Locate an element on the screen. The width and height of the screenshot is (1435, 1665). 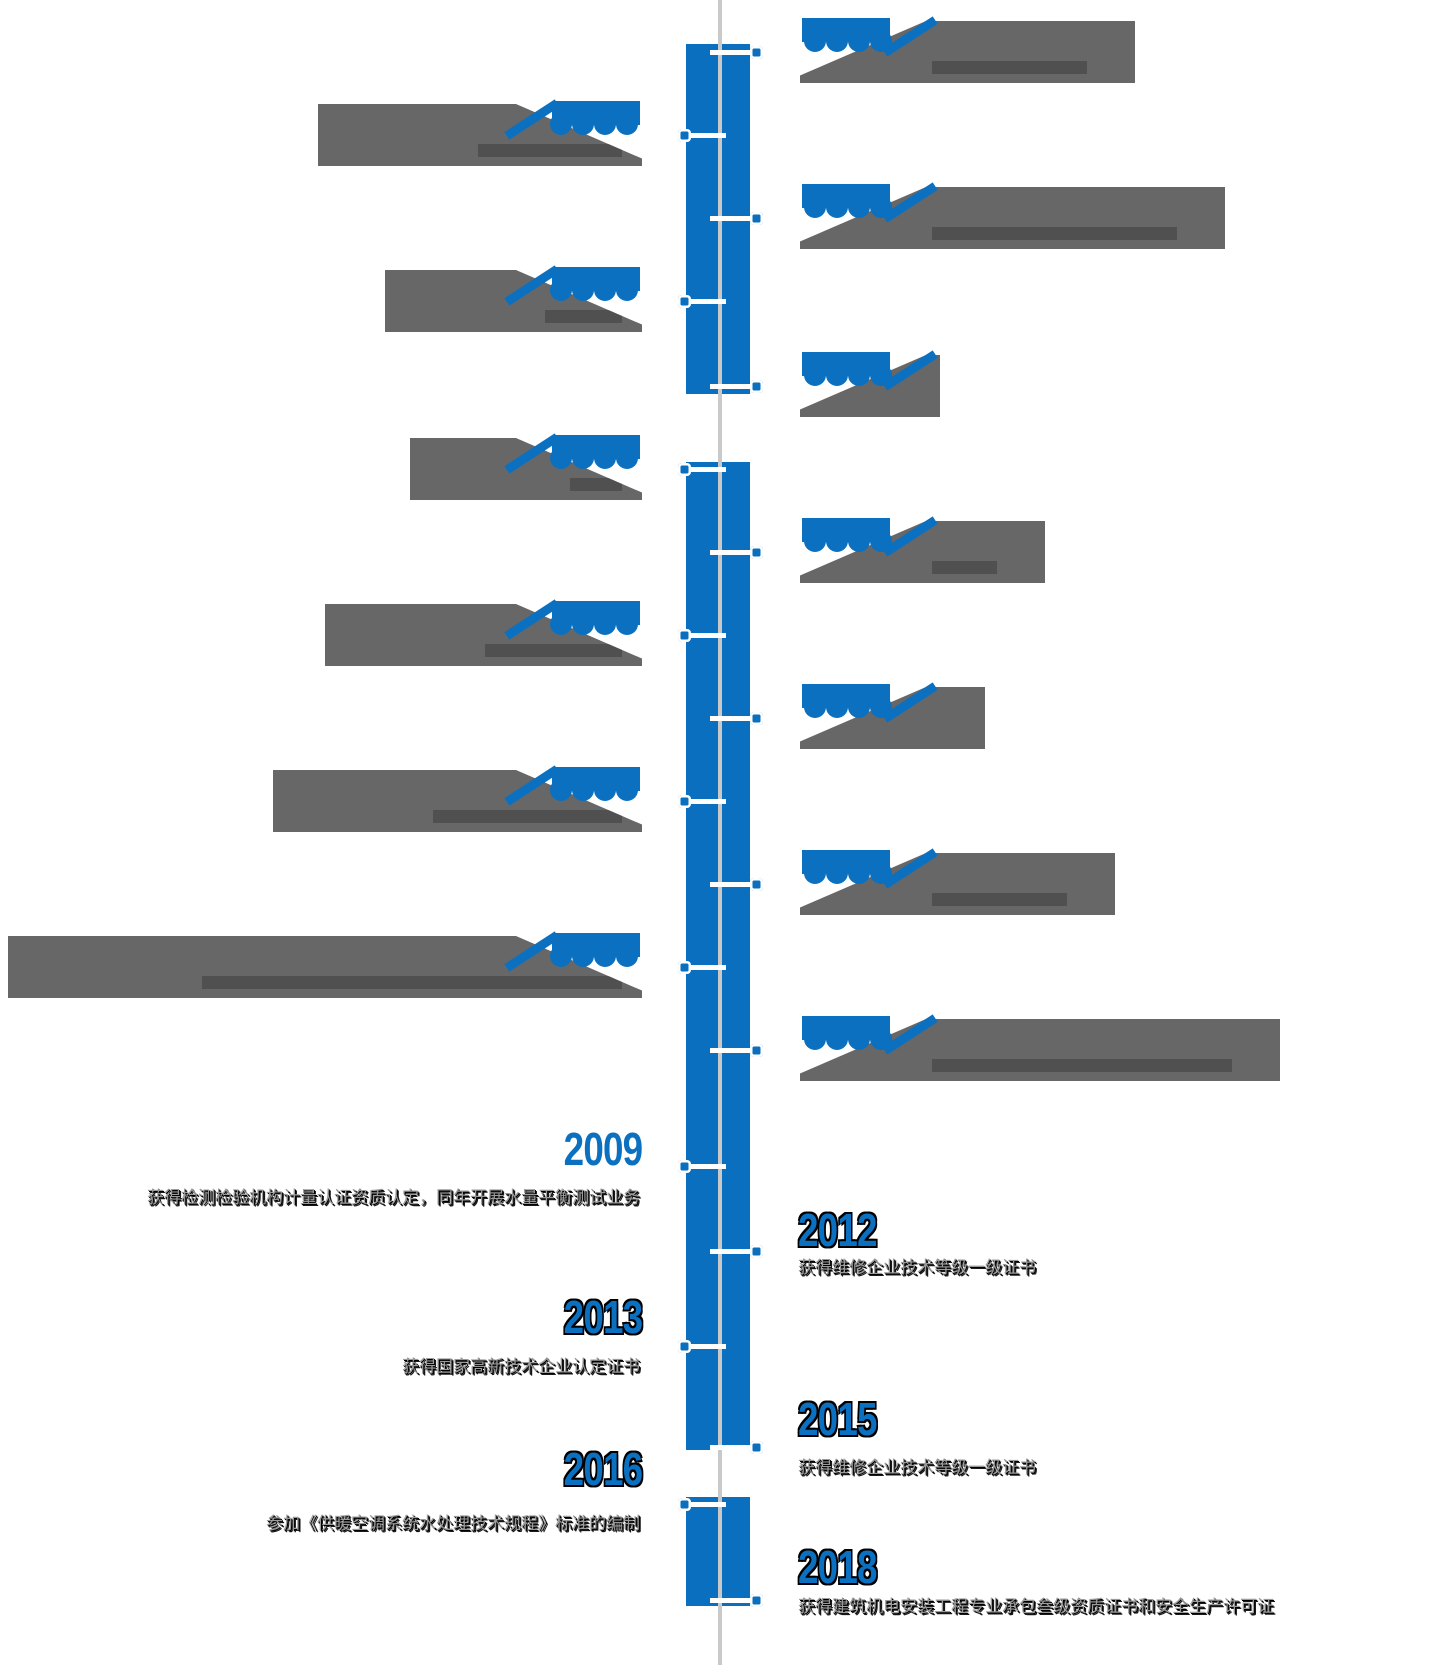
timeline-node-e05 is located at coordinates (756, 386).